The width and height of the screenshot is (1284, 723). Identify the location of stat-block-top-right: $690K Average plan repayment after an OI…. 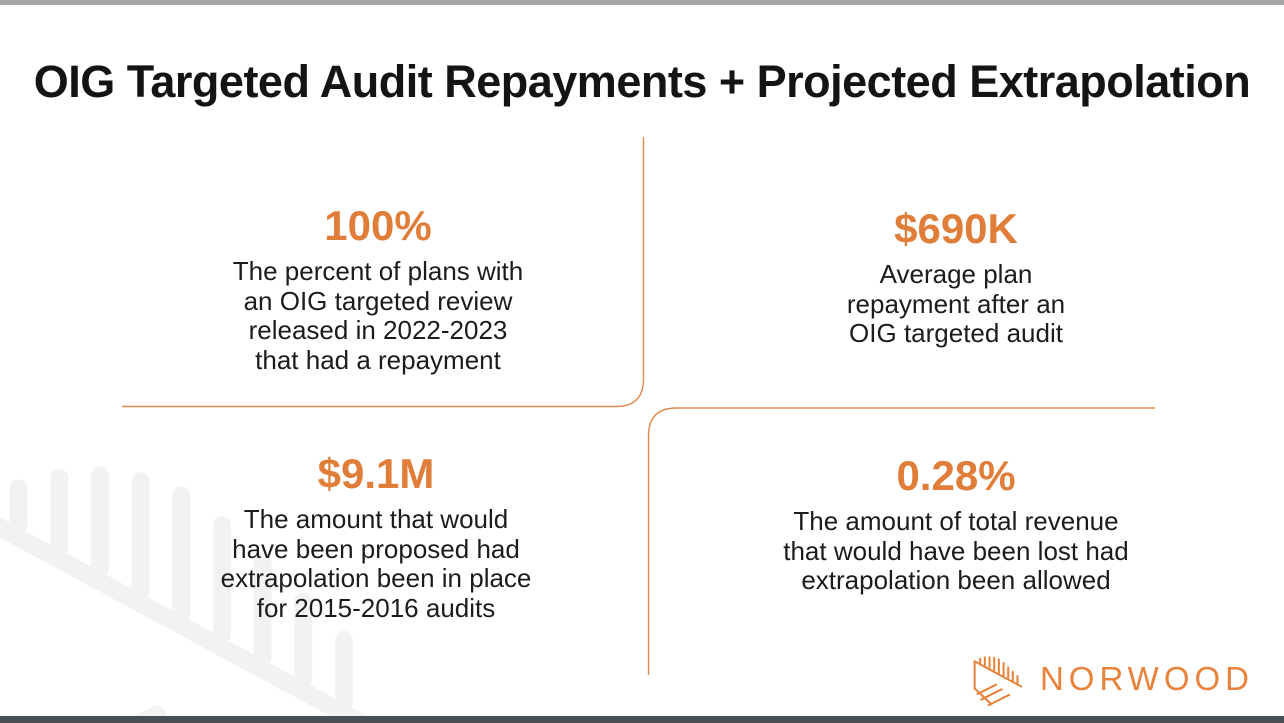
(956, 278).